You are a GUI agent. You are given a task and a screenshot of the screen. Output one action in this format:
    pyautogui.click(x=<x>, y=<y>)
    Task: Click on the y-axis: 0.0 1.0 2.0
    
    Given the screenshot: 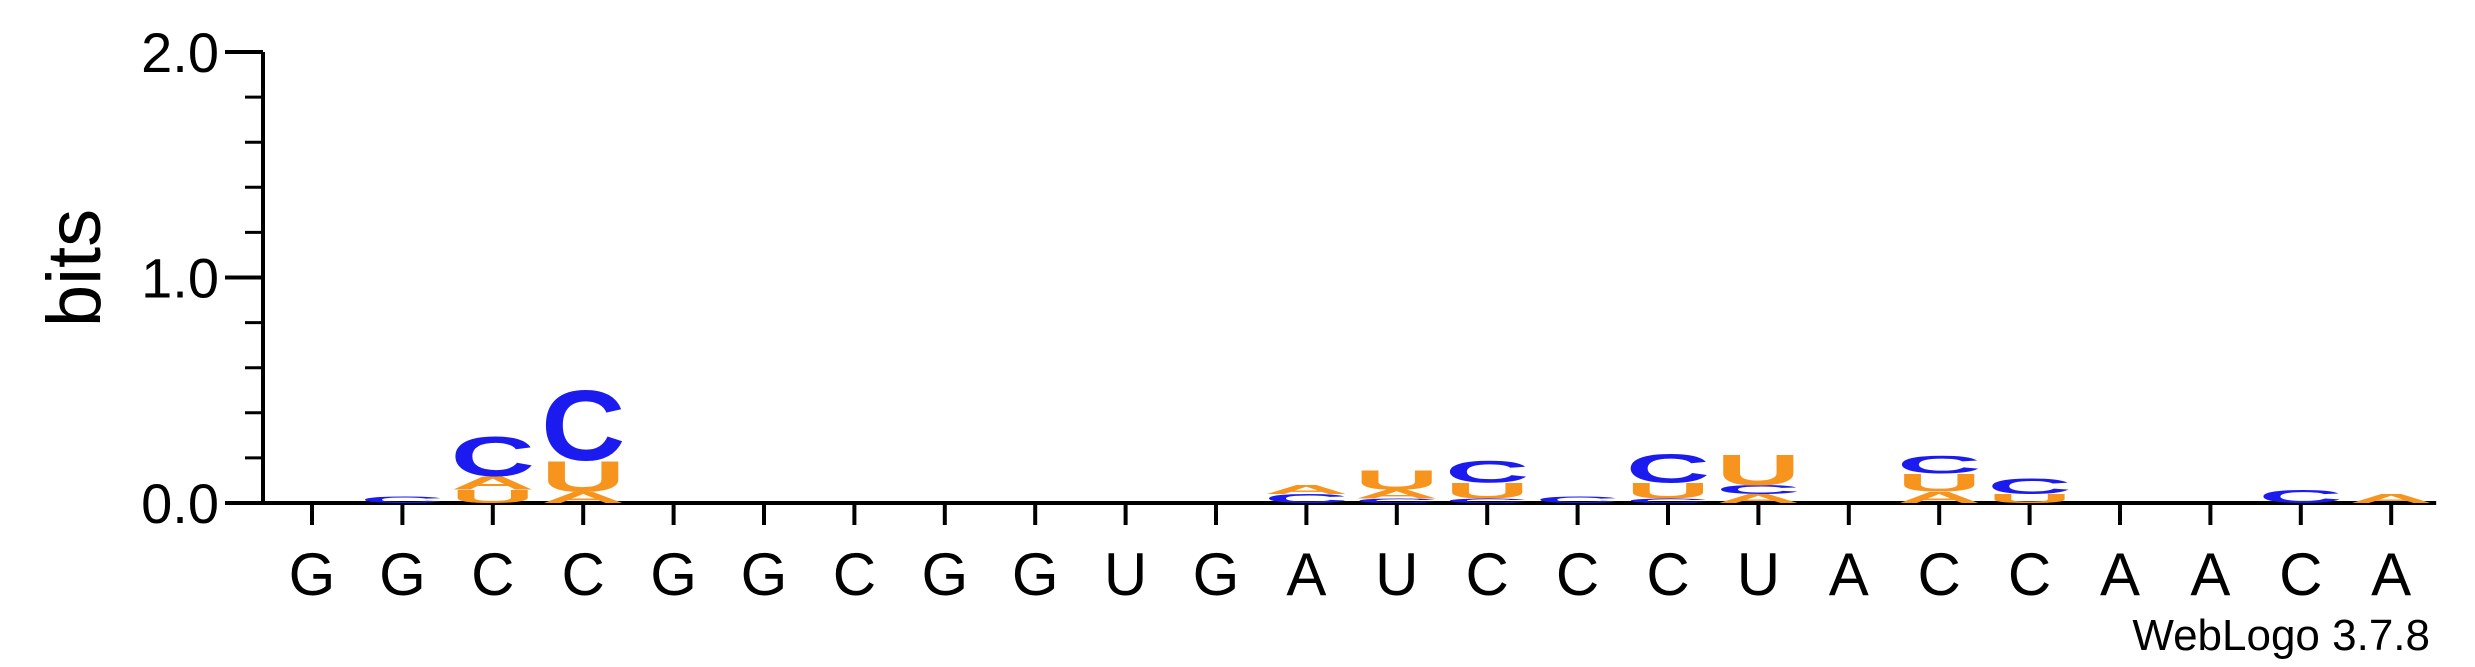 What is the action you would take?
    pyautogui.click(x=203, y=278)
    